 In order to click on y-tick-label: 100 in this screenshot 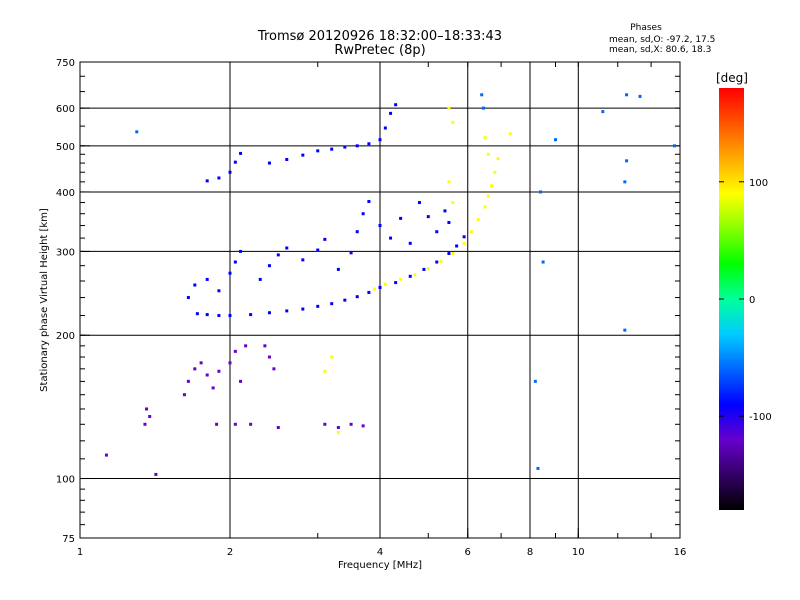, I will do `click(65, 480)`.